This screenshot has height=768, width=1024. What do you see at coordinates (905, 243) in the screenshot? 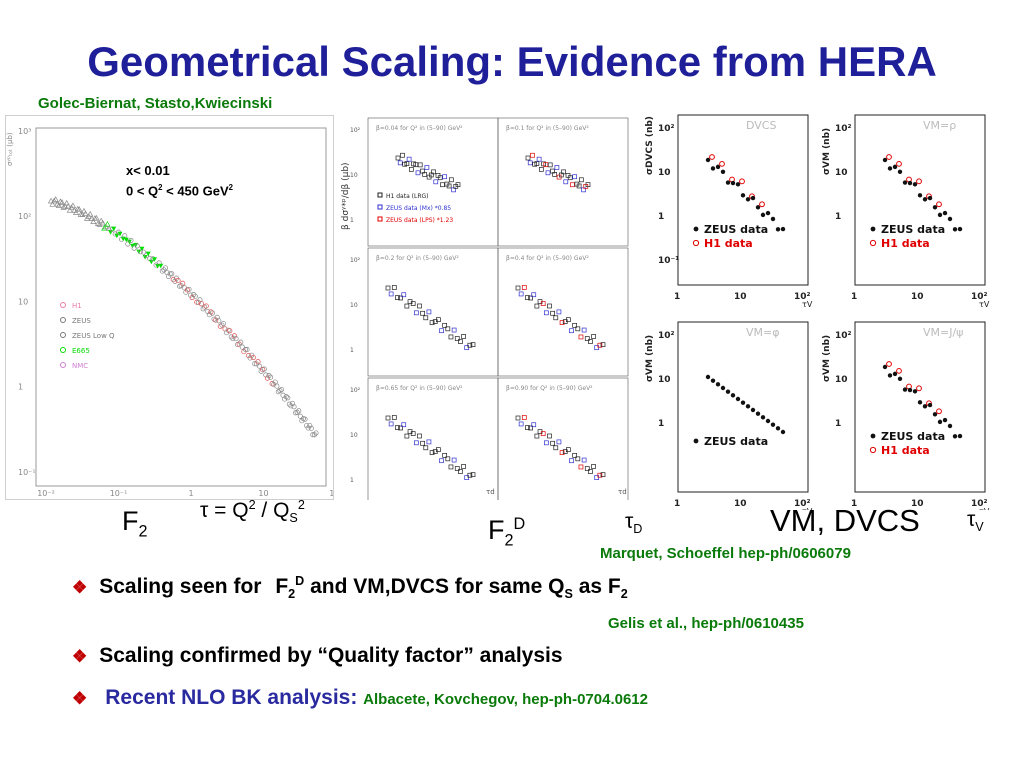
I see `vm-legend-entry: H1 data` at bounding box center [905, 243].